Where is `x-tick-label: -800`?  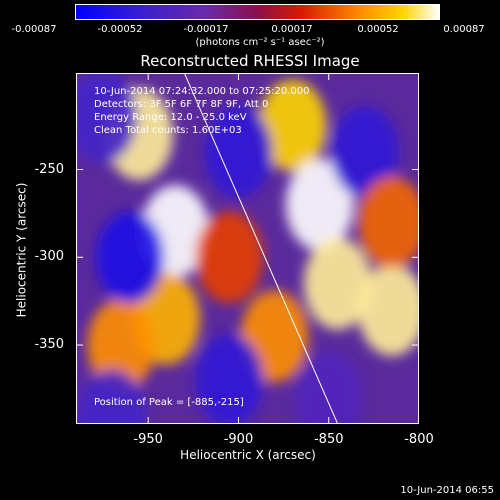 x-tick-label: -800 is located at coordinates (419, 439).